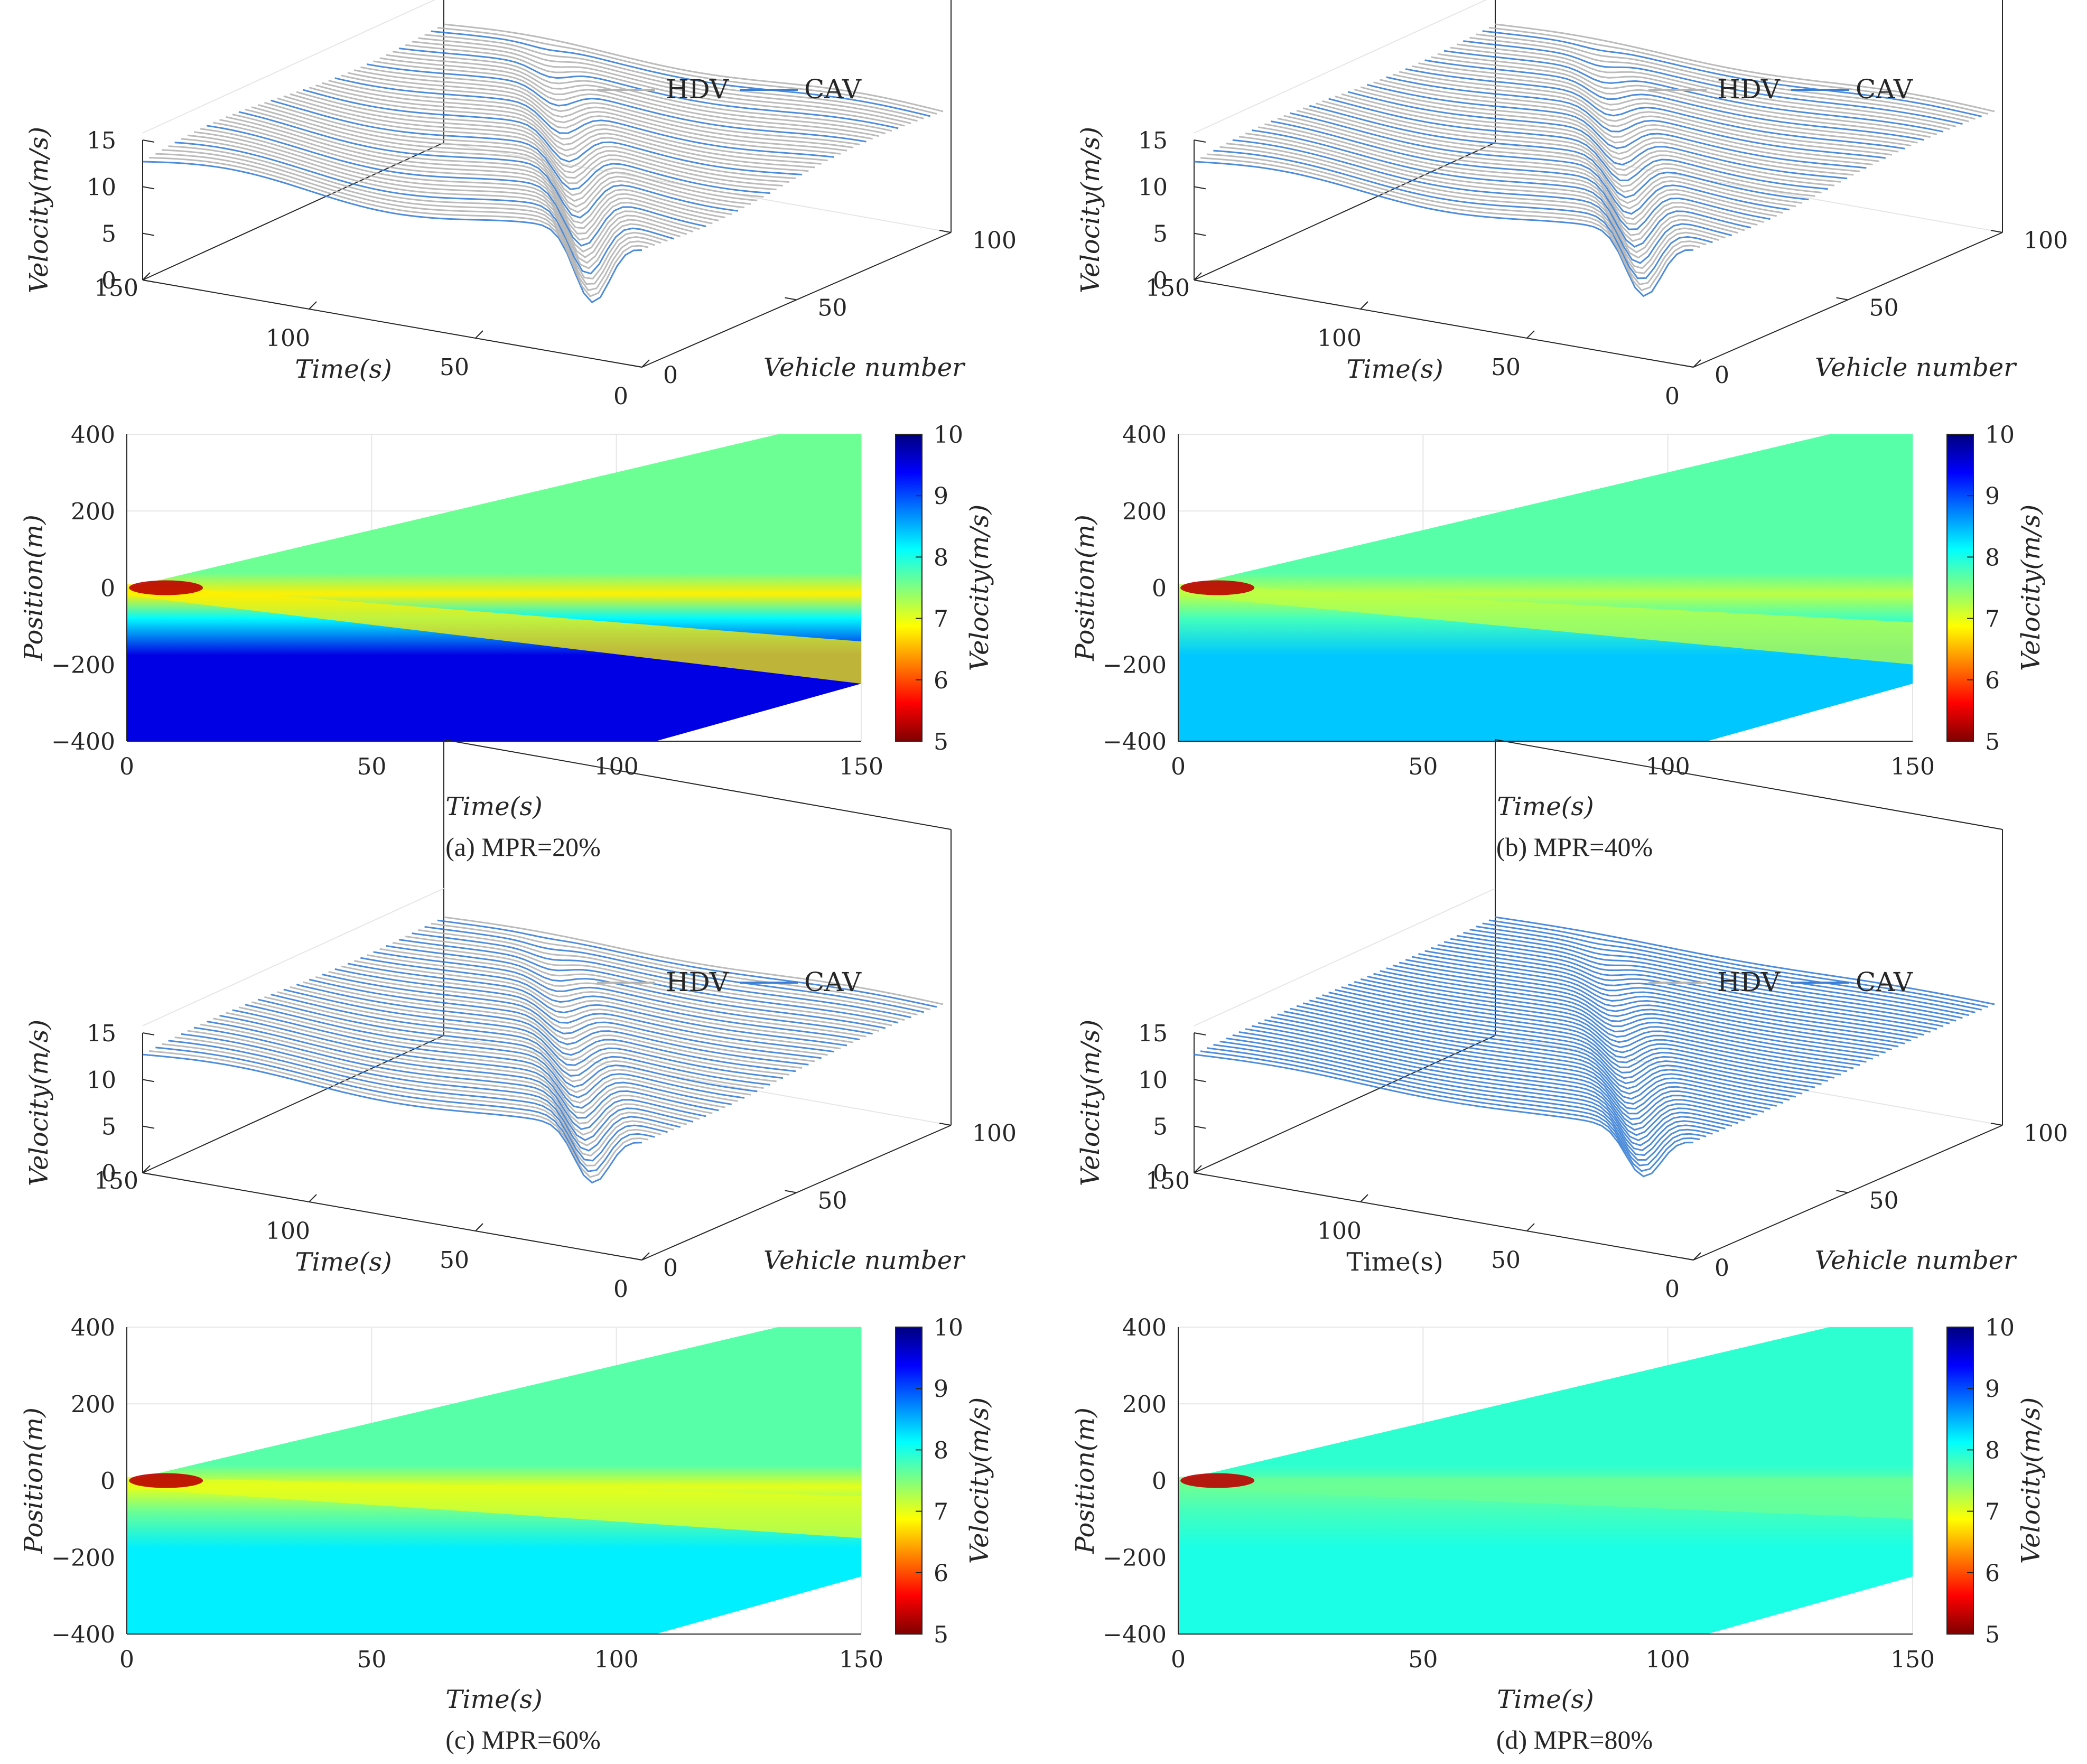 The width and height of the screenshot is (2087, 1764). I want to click on y-tick-label: 400, so click(93, 1327).